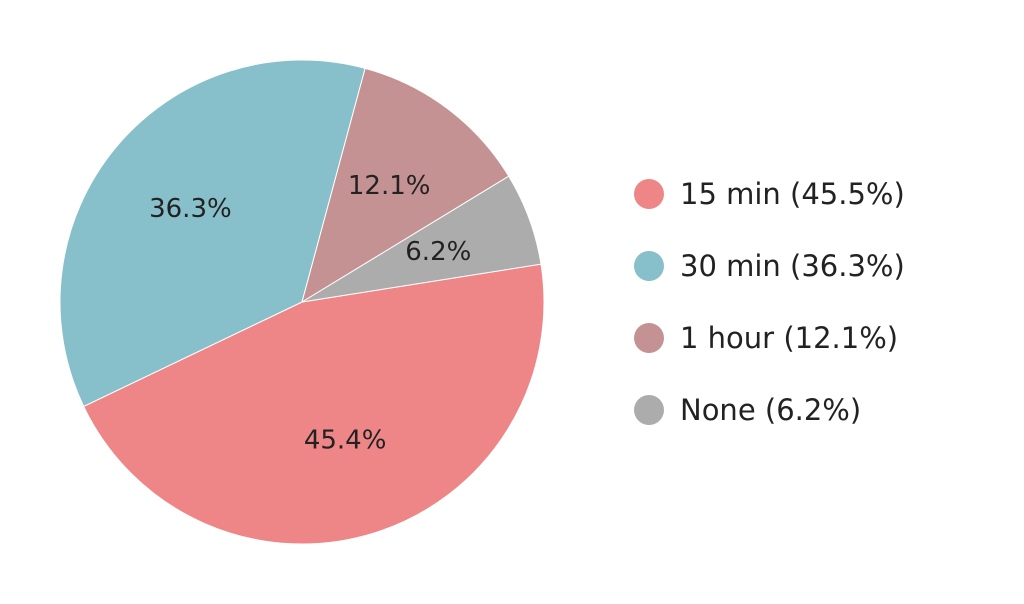 Image resolution: width=1024 pixels, height=604 pixels. Describe the element at coordinates (792, 194) in the screenshot. I see `legend-label: 15 min (45.5%)` at that location.